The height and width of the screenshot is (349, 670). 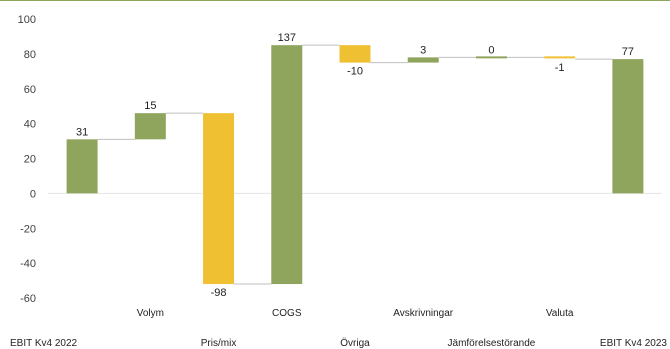 I want to click on bar-ebit-kv4-2023, so click(x=628, y=126).